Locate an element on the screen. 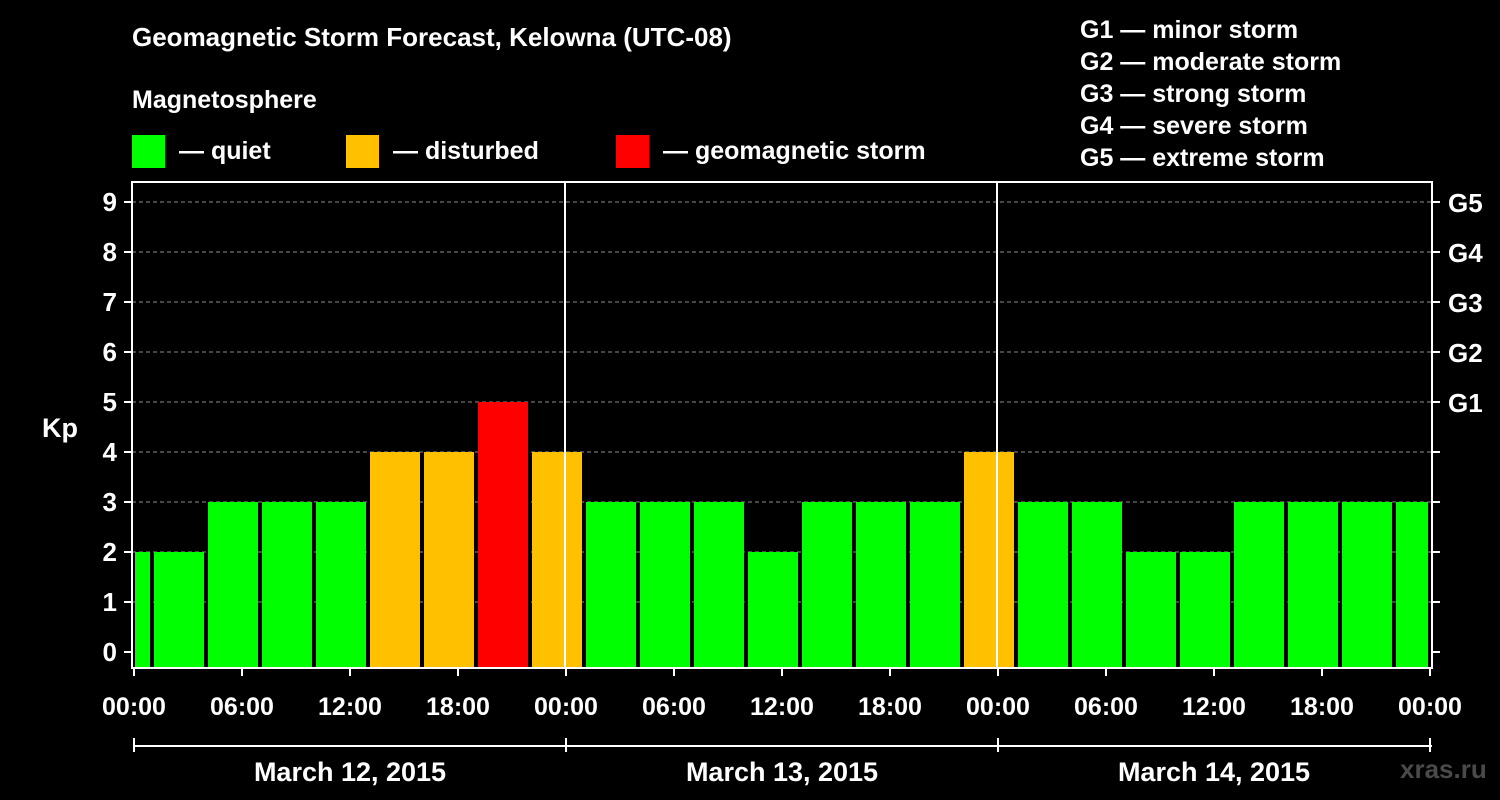 This screenshot has height=800, width=1500. day-label: March 12, 2015 is located at coordinates (350, 772).